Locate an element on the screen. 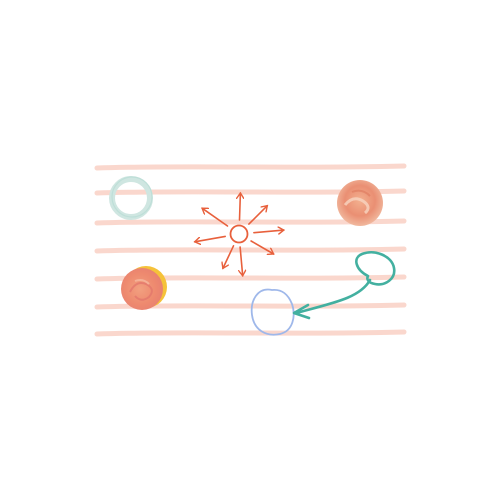 Image resolution: width=500 pixels, height=500 pixels. ring-icon is located at coordinates (131, 198).